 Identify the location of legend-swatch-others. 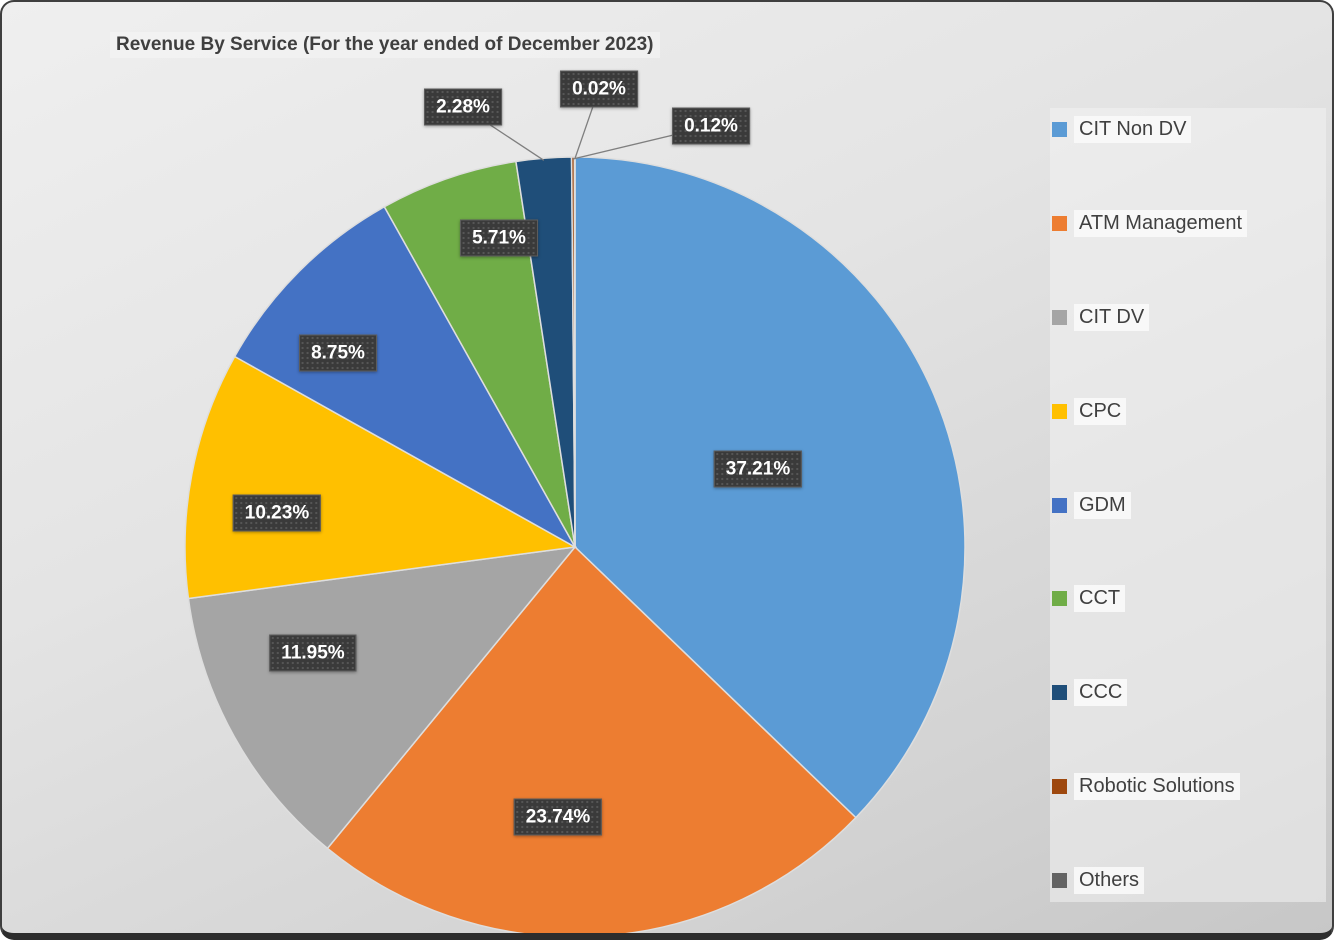
(1059, 880).